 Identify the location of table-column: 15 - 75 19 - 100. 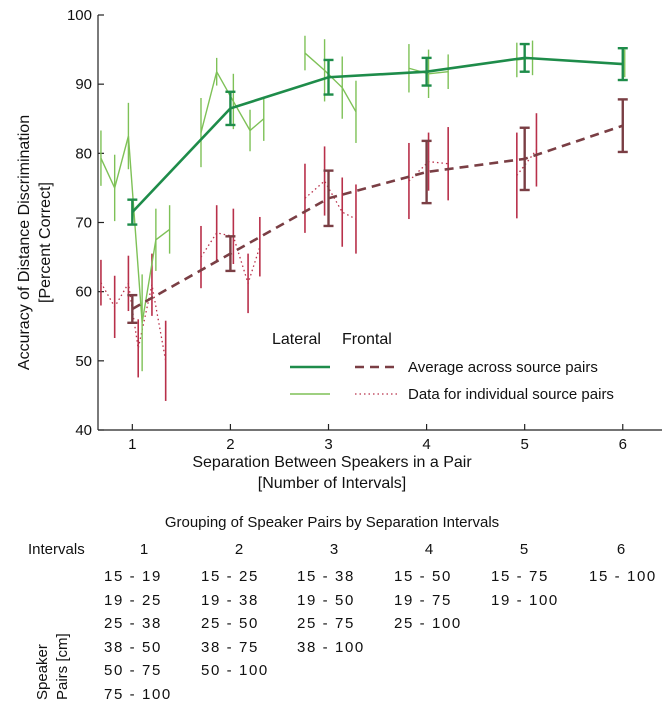
(525, 588).